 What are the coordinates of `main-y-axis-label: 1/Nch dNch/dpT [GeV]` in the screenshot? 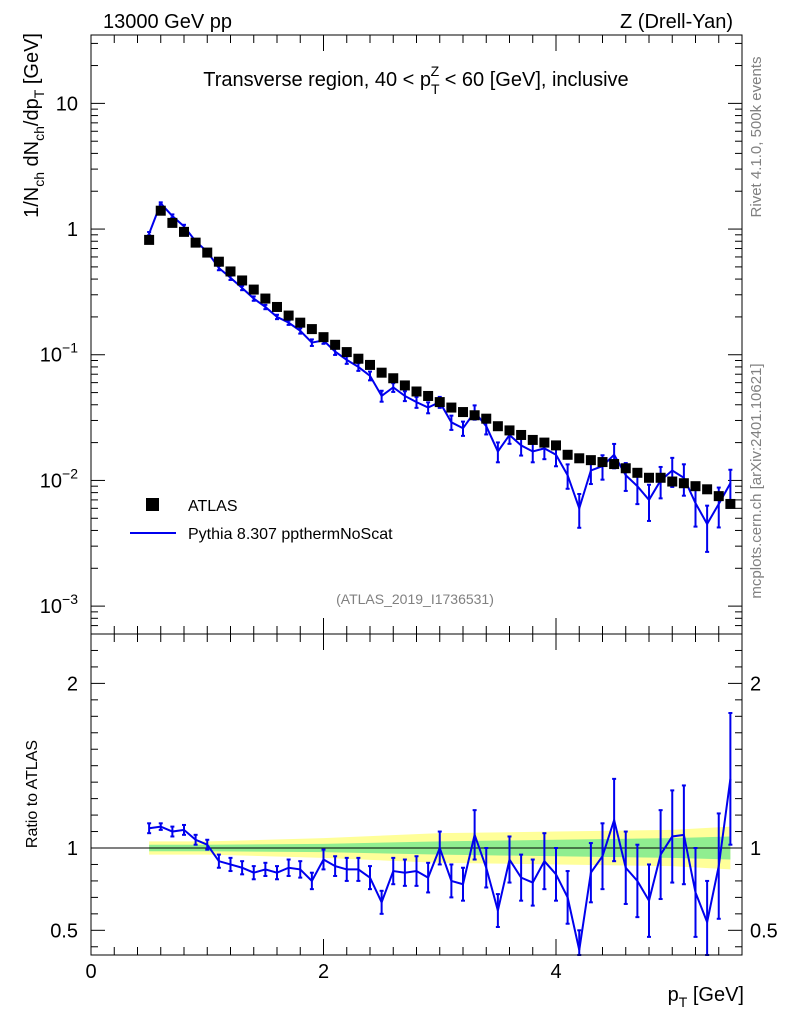 It's located at (34, 125).